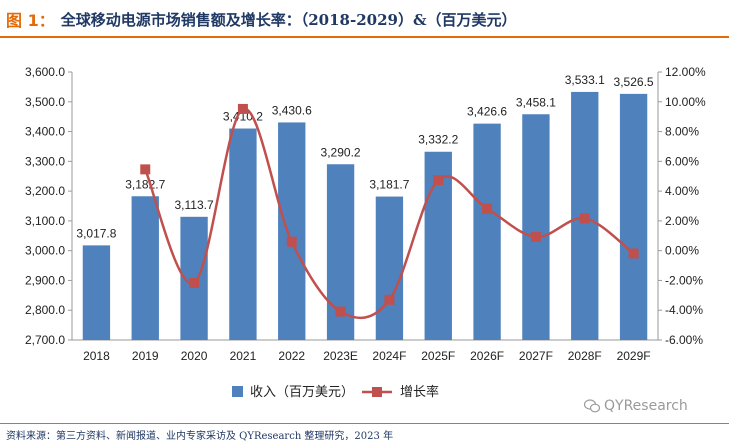 The width and height of the screenshot is (729, 444). Describe the element at coordinates (237, 391) in the screenshot. I see `legend-bar-swatch` at that location.